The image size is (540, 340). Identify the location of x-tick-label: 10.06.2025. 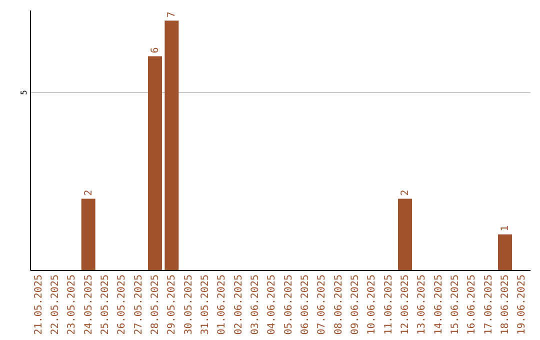
(372, 304).